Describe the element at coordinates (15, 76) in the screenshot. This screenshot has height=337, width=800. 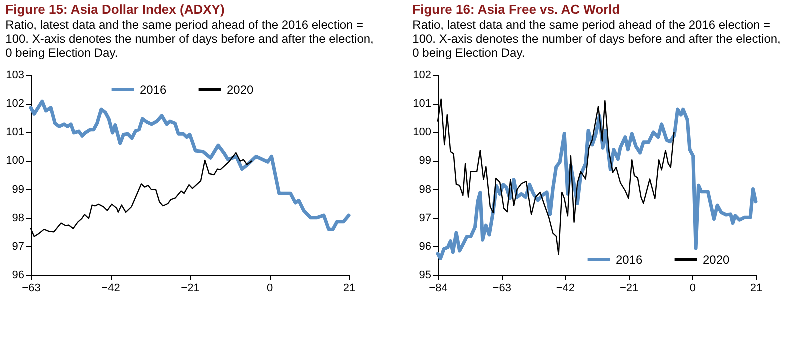
I see `y-tick-label: 103` at that location.